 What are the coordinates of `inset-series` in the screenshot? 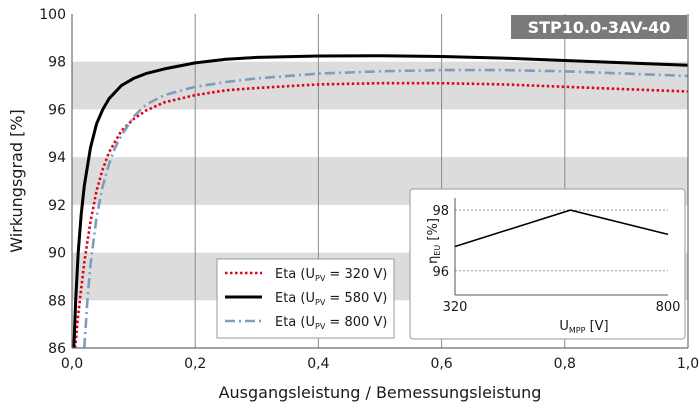 It's located at (561, 228).